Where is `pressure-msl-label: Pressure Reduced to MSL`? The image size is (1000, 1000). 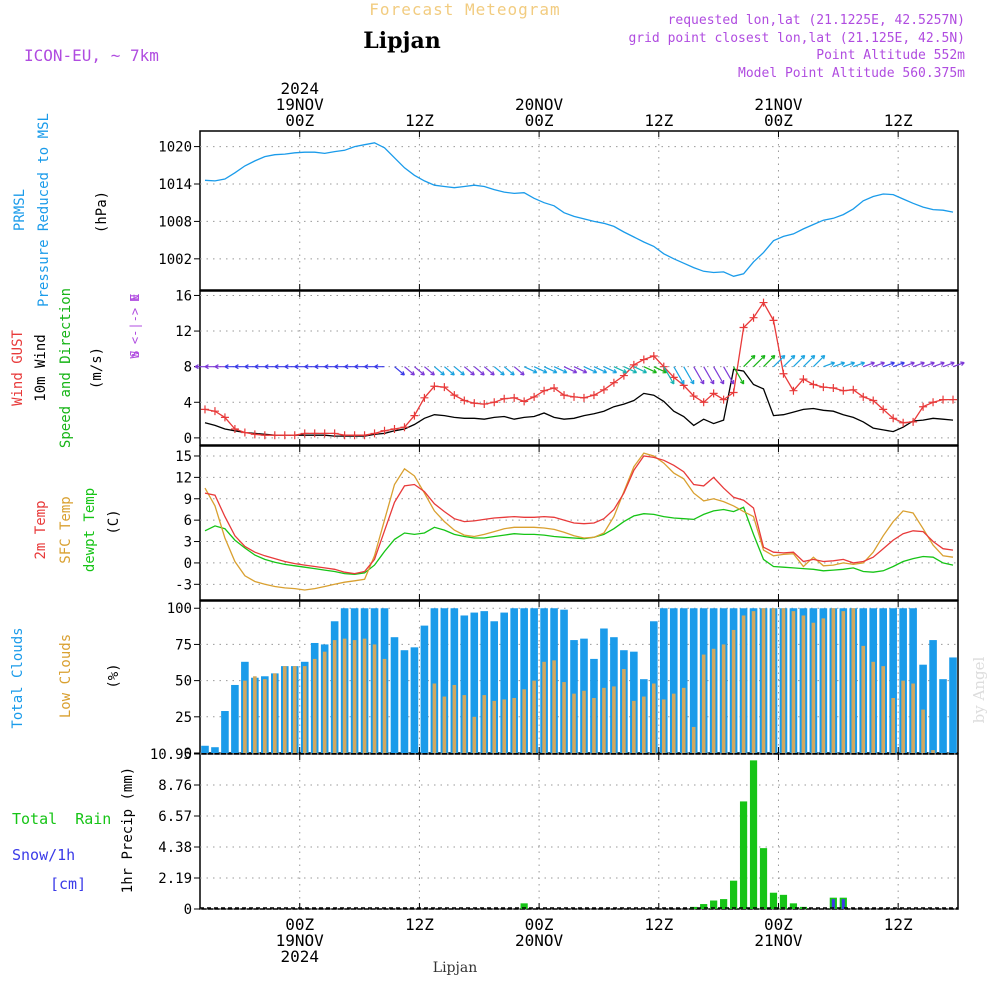 pressure-msl-label: Pressure Reduced to MSL is located at coordinates (44, 210).